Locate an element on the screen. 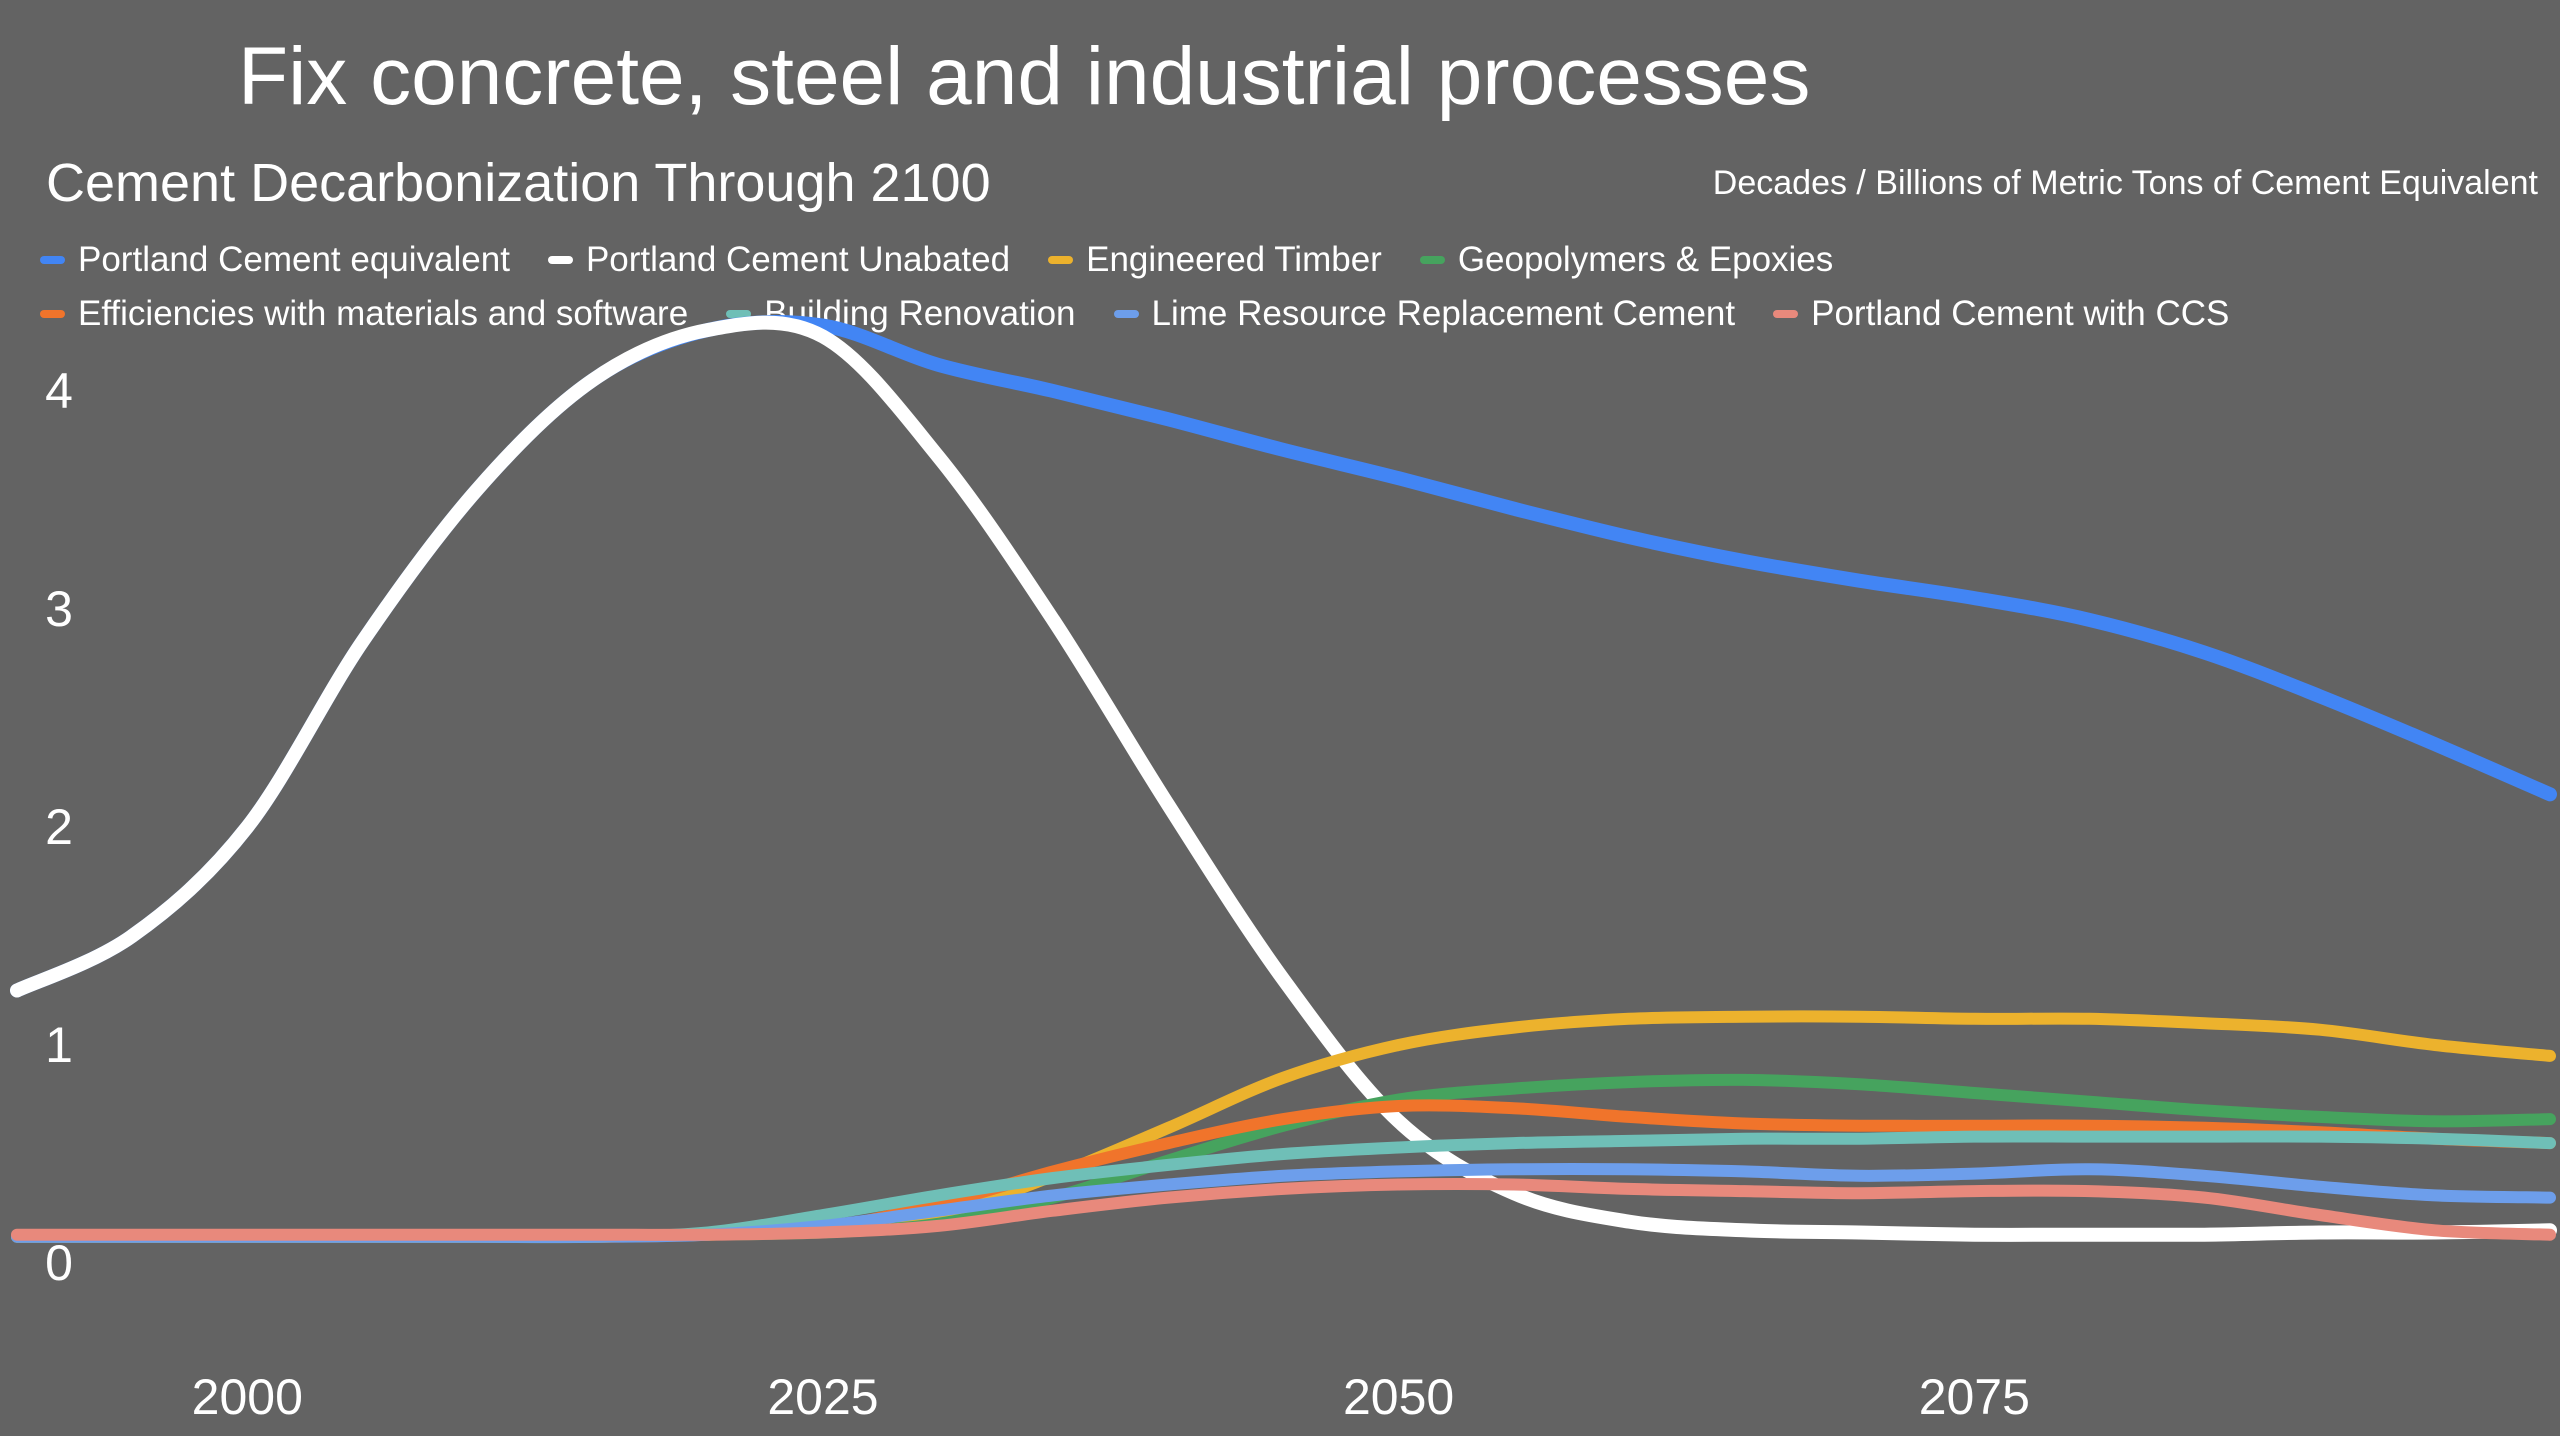 The width and height of the screenshot is (2560, 1436). legend-item-efficiencies-with-materials-and-software: Efficiencies with materials and software is located at coordinates (364, 314).